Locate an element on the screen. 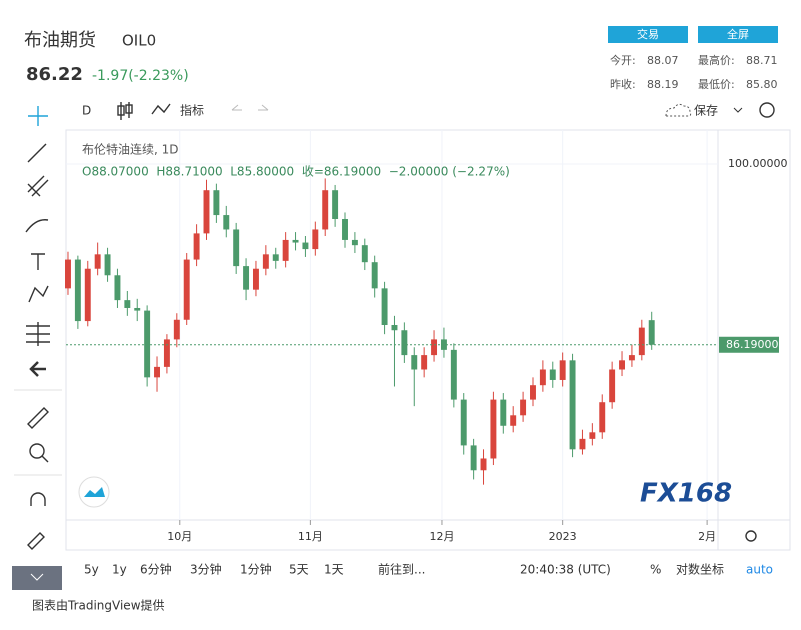  last-price-tag is located at coordinates (749, 344).